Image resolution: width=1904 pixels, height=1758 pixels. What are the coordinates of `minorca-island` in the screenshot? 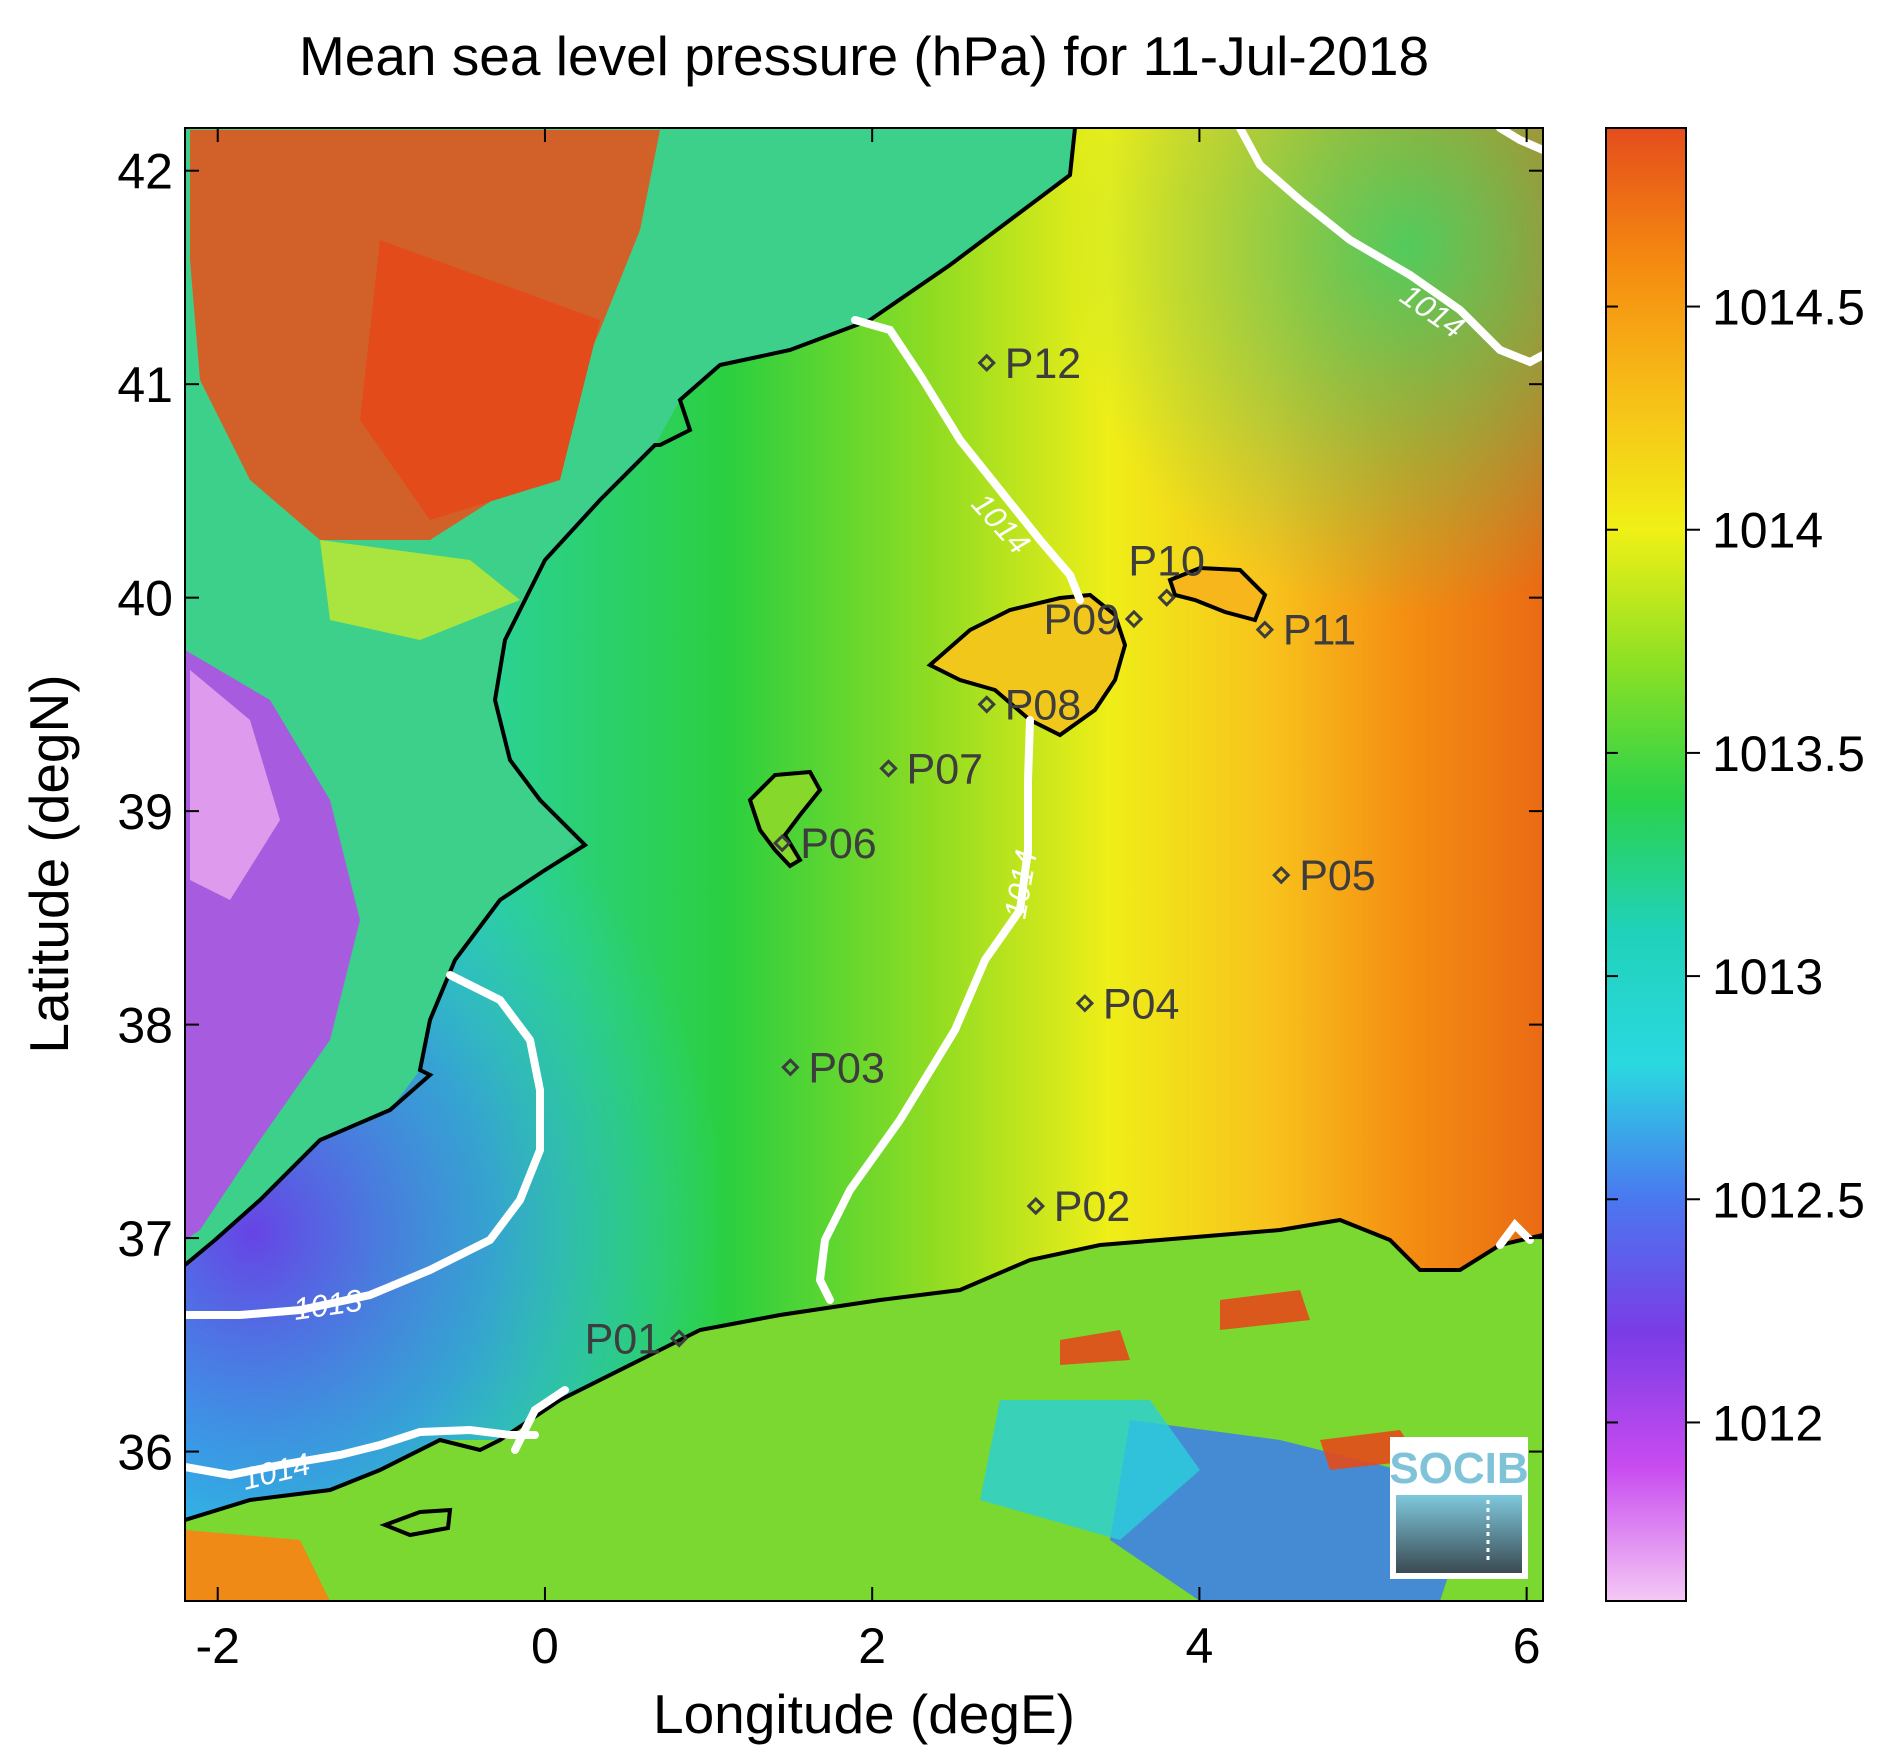 It's located at (1217, 594).